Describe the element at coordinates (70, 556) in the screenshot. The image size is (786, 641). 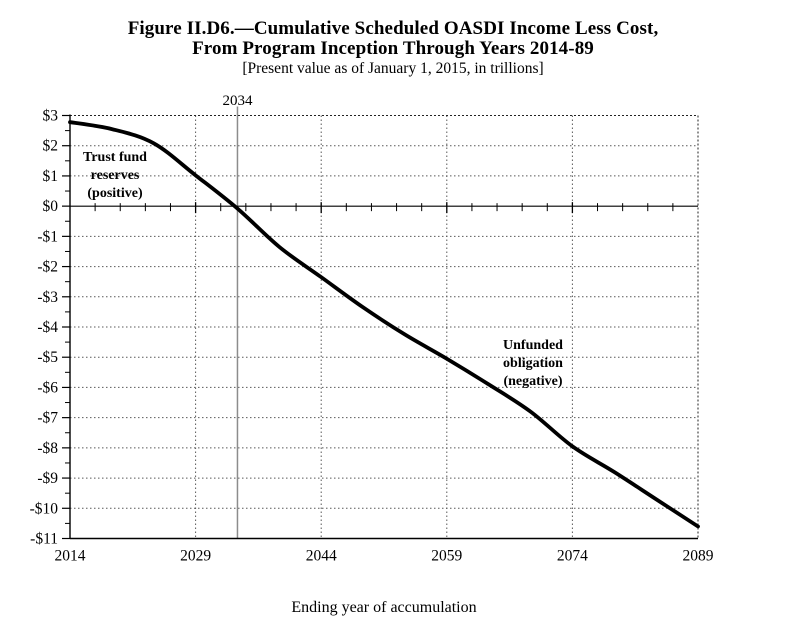
I see `x-tick-label: 2014` at that location.